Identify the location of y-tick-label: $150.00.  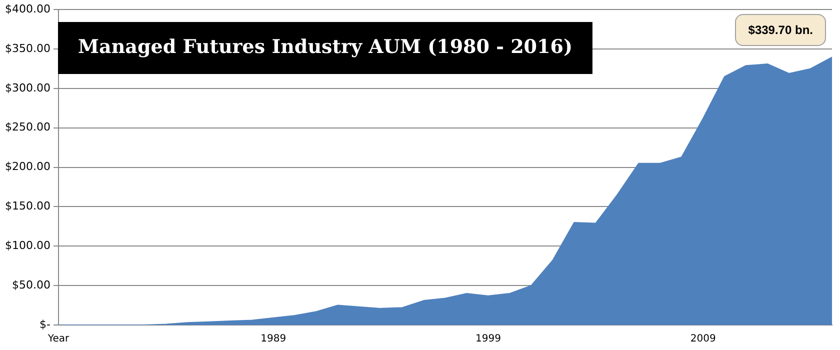
(27, 206).